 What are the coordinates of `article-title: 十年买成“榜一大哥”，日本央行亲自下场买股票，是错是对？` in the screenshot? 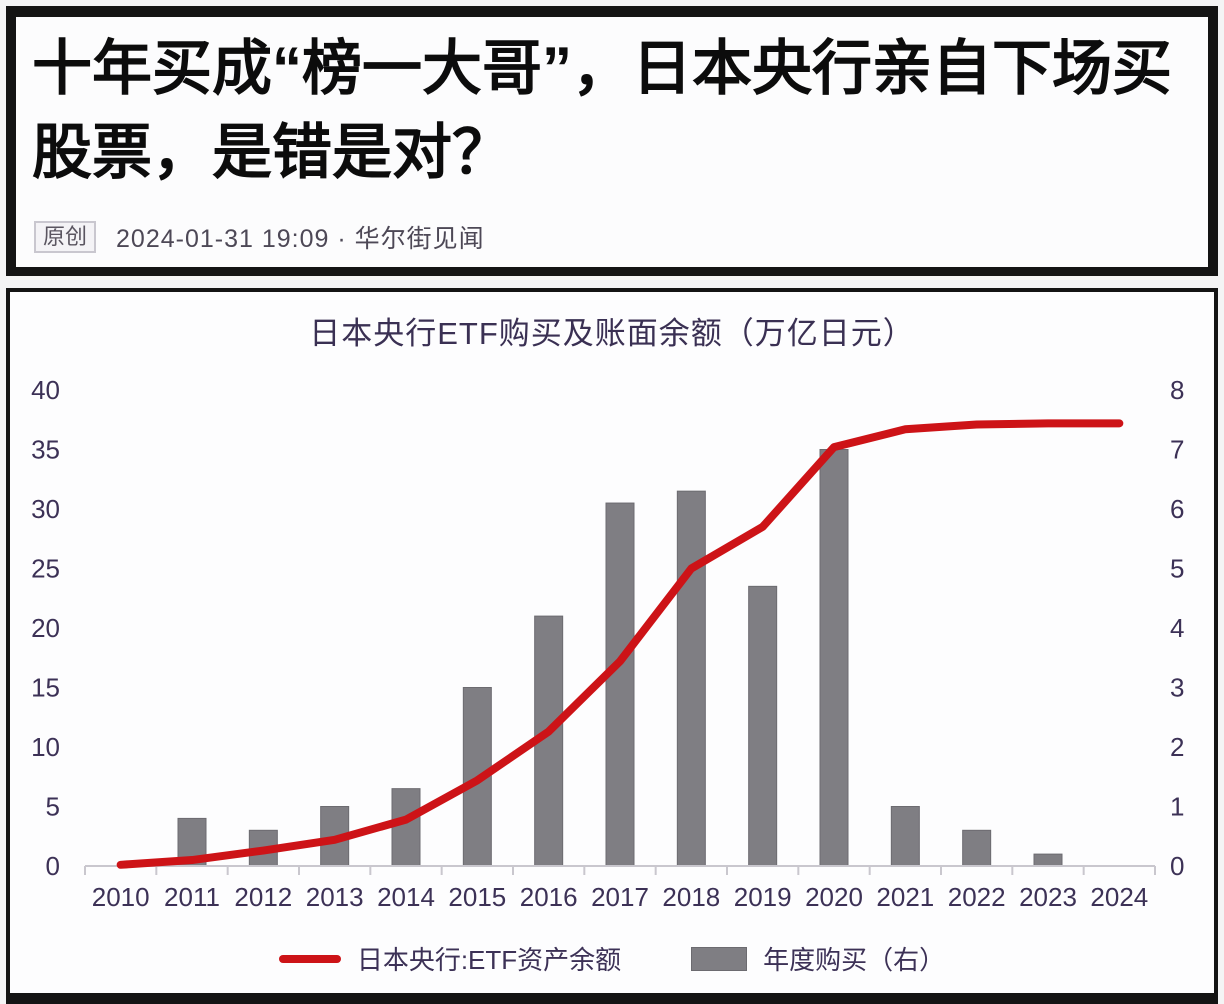 It's located at (602, 110).